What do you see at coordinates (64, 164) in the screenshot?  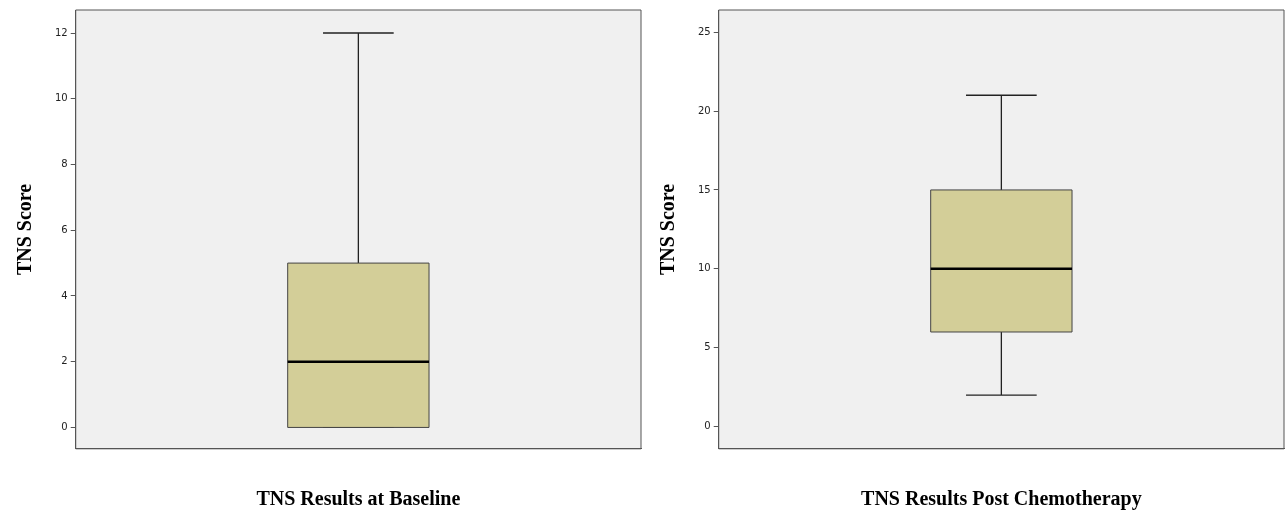 I see `y-tick-label: 8` at bounding box center [64, 164].